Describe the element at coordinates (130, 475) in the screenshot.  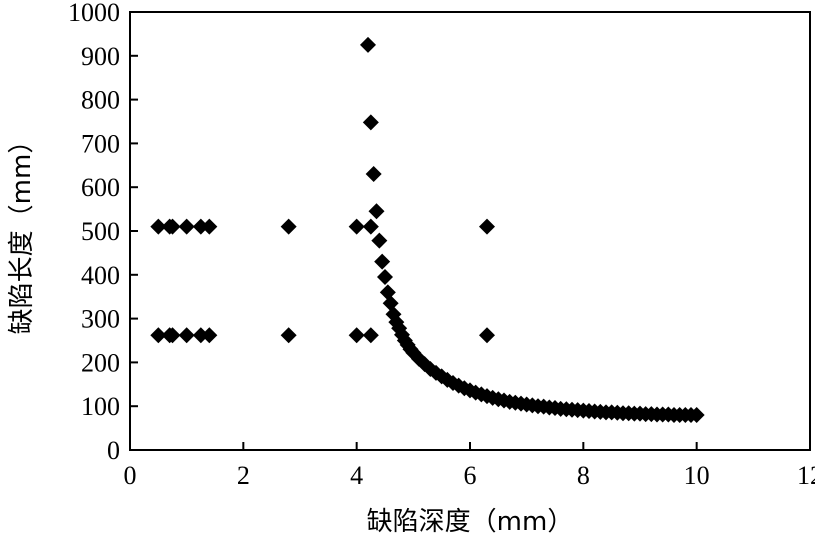
I see `x-tick-label: 0` at that location.